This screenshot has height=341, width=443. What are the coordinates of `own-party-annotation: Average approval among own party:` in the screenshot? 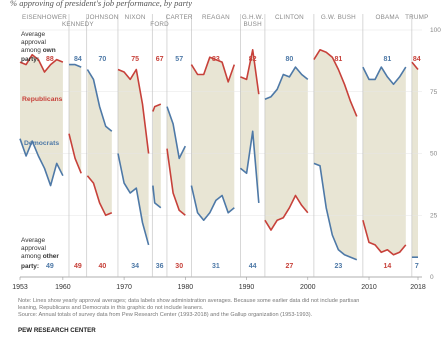 It's located at (38, 47).